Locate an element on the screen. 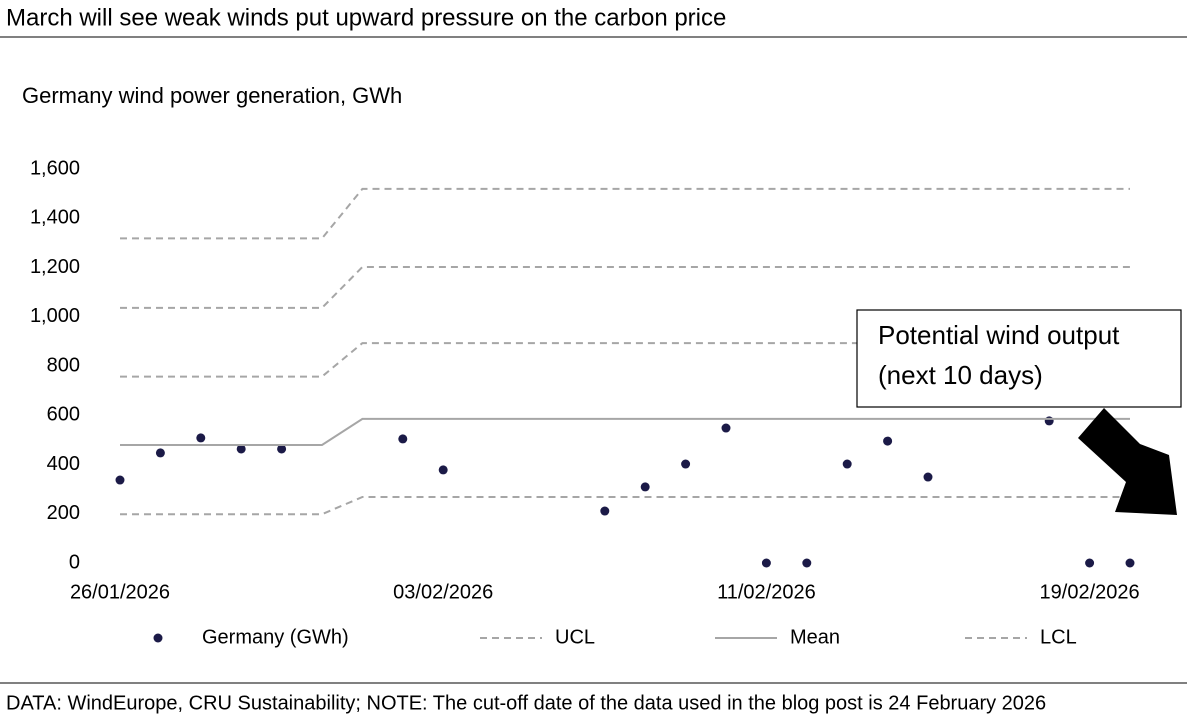 This screenshot has width=1187, height=726. annotation-arrow is located at coordinates (1127, 461).